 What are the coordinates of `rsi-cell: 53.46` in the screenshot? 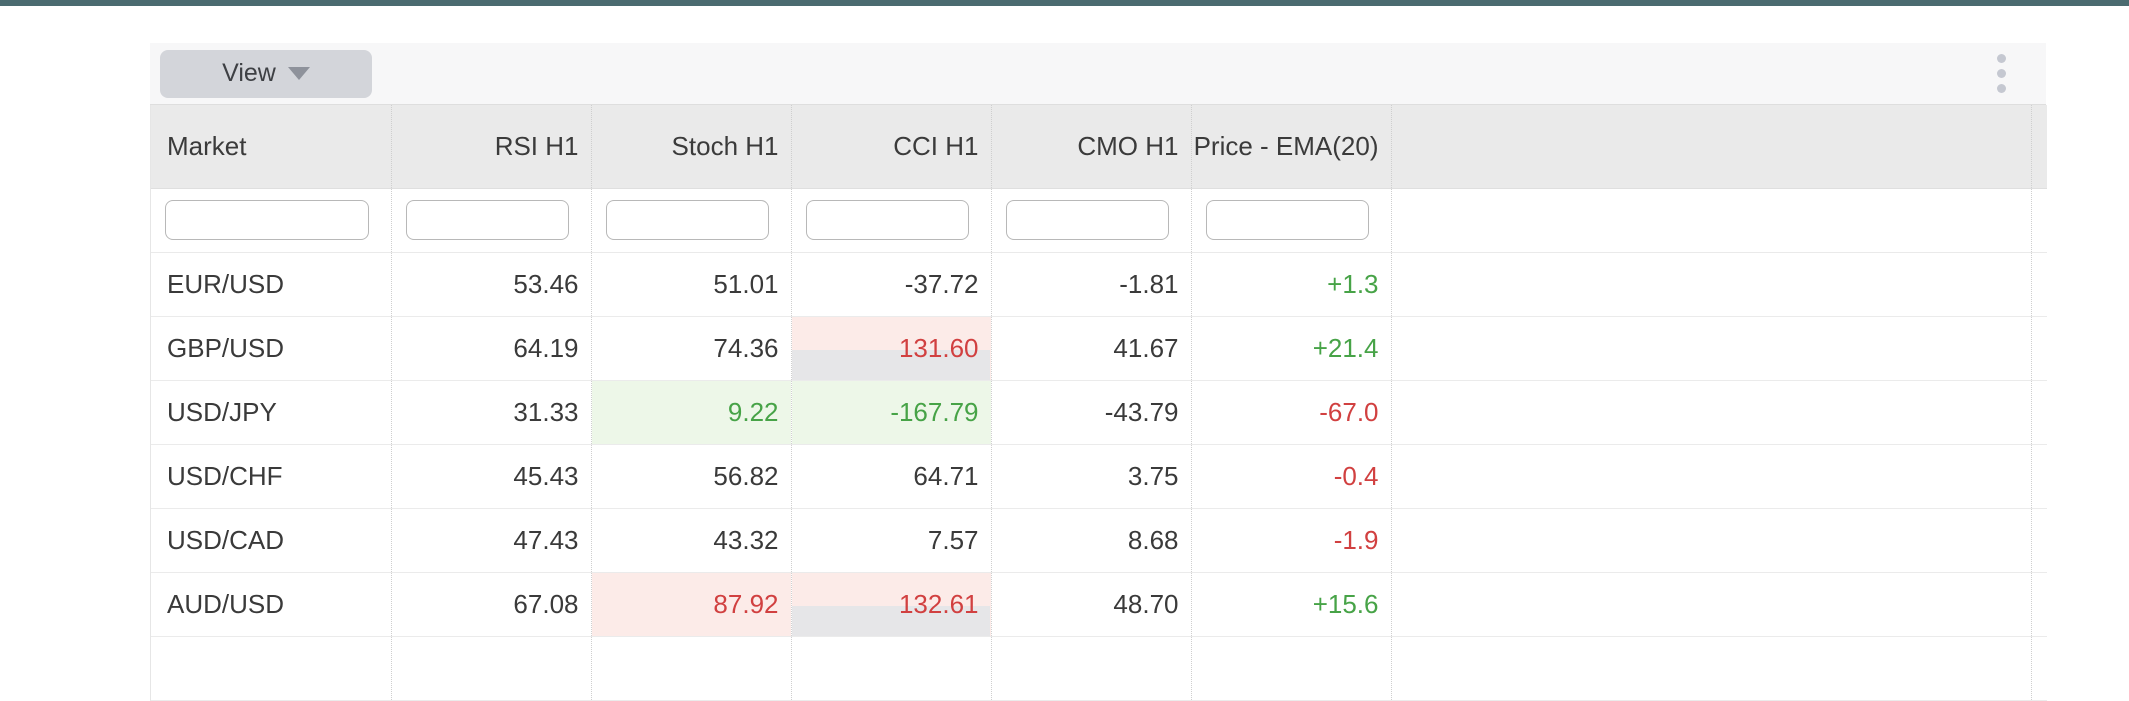 It's located at (491, 284).